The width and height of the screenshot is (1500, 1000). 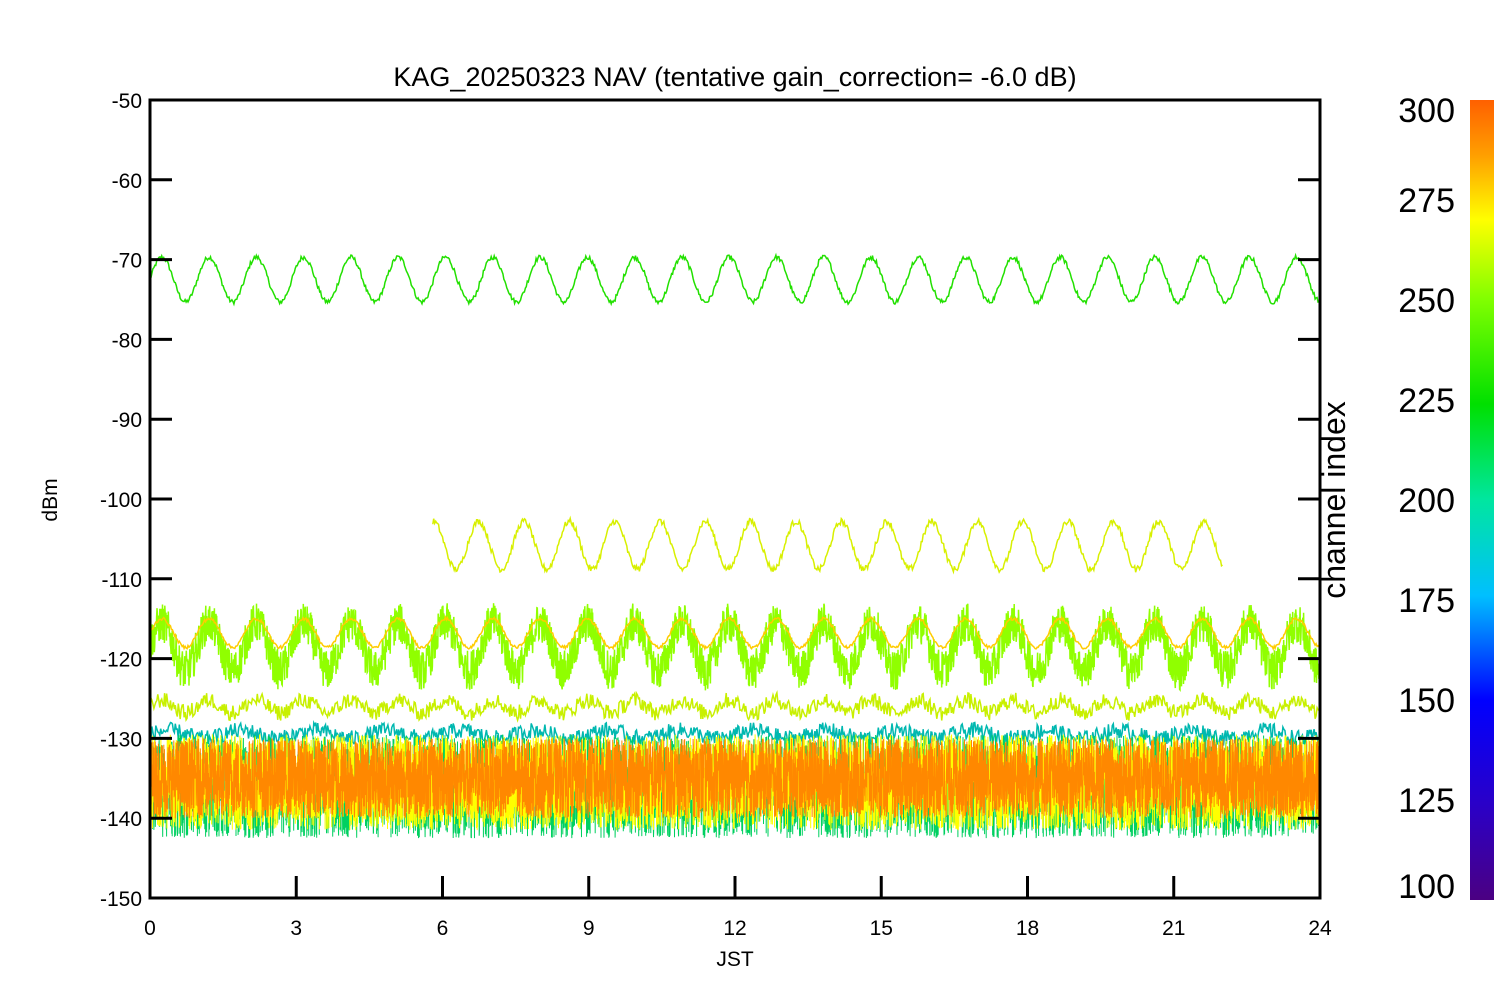 I want to click on x-tick-label: 6, so click(x=443, y=928).